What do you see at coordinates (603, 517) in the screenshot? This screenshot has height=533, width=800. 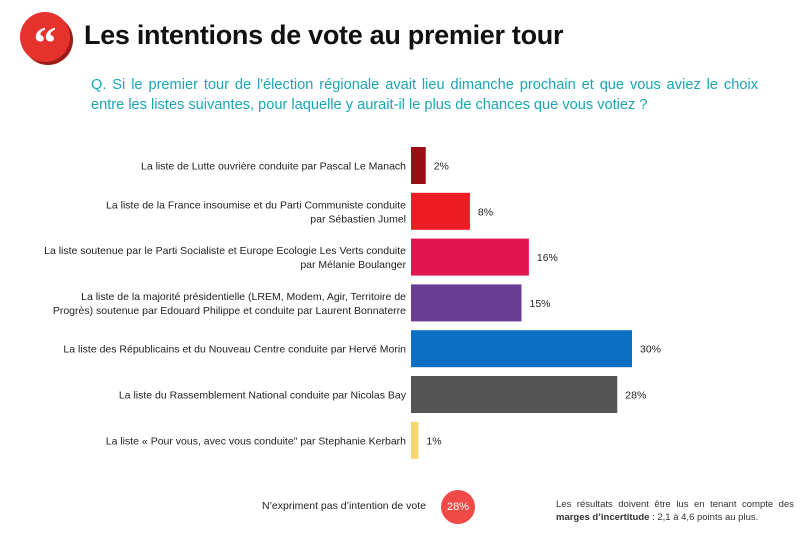 I see `note-bold: marges d’incertitude` at bounding box center [603, 517].